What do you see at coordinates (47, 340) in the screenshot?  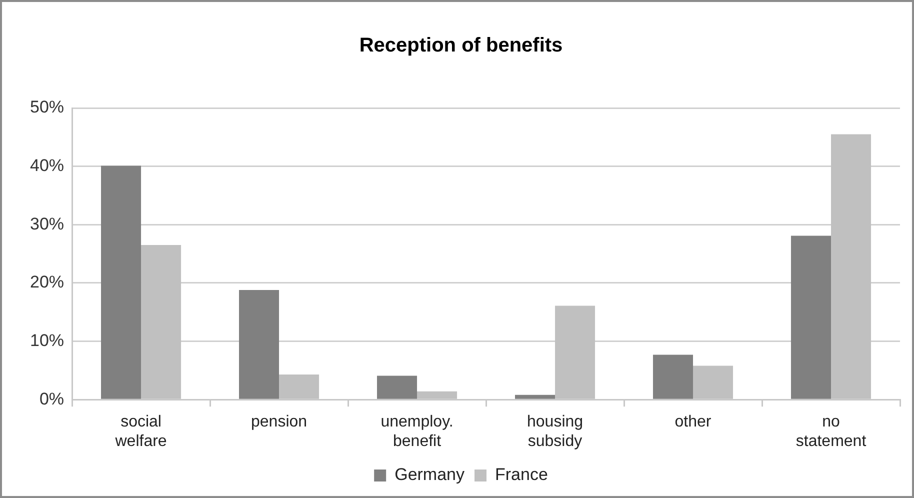 I see `y-tick-label: 10%` at bounding box center [47, 340].